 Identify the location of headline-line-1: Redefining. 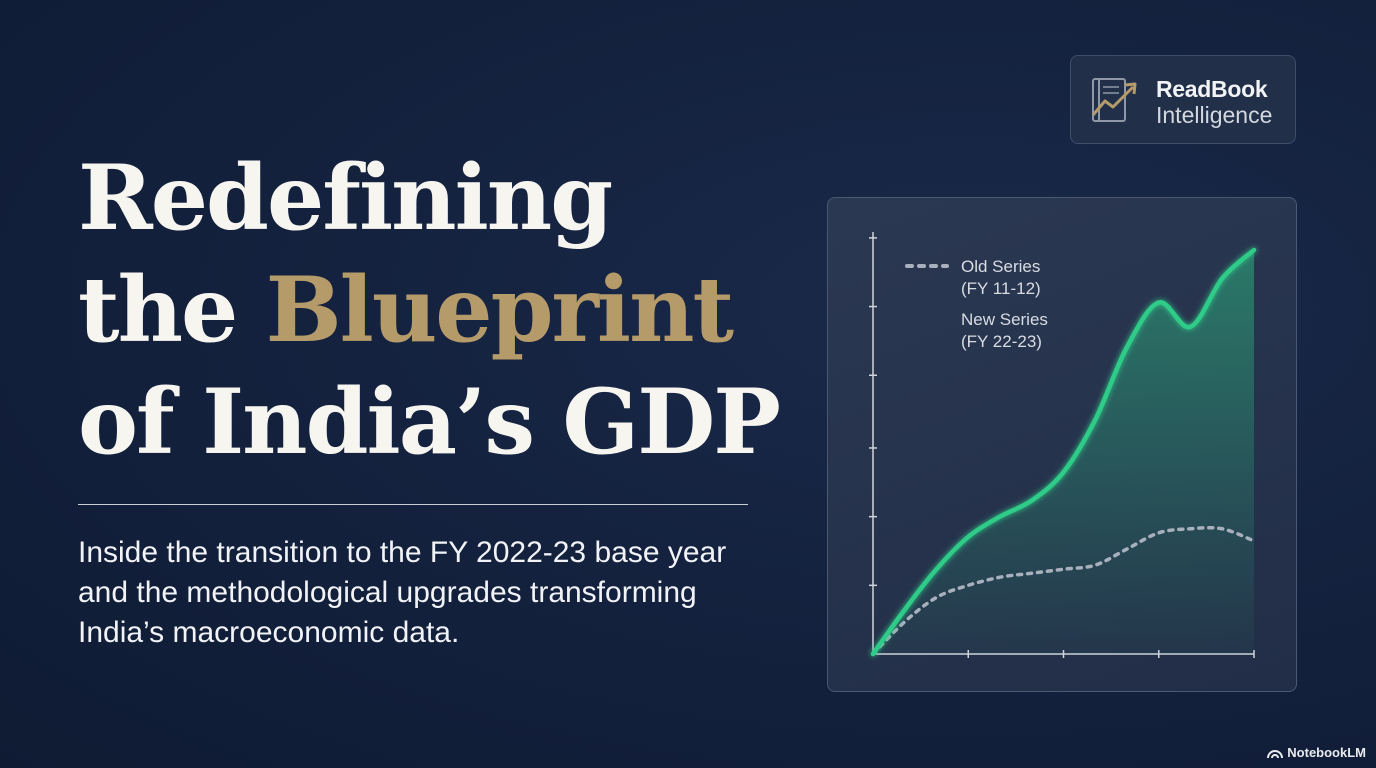
(345, 198).